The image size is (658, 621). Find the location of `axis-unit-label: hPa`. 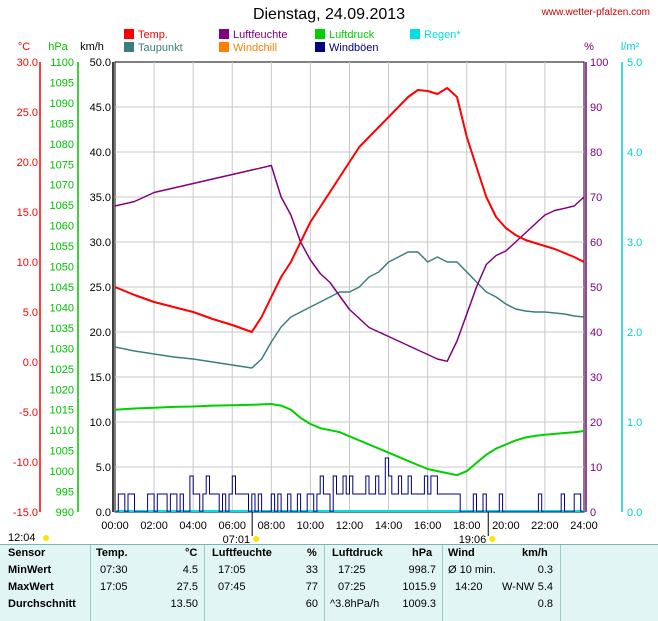

axis-unit-label: hPa is located at coordinates (58, 47).